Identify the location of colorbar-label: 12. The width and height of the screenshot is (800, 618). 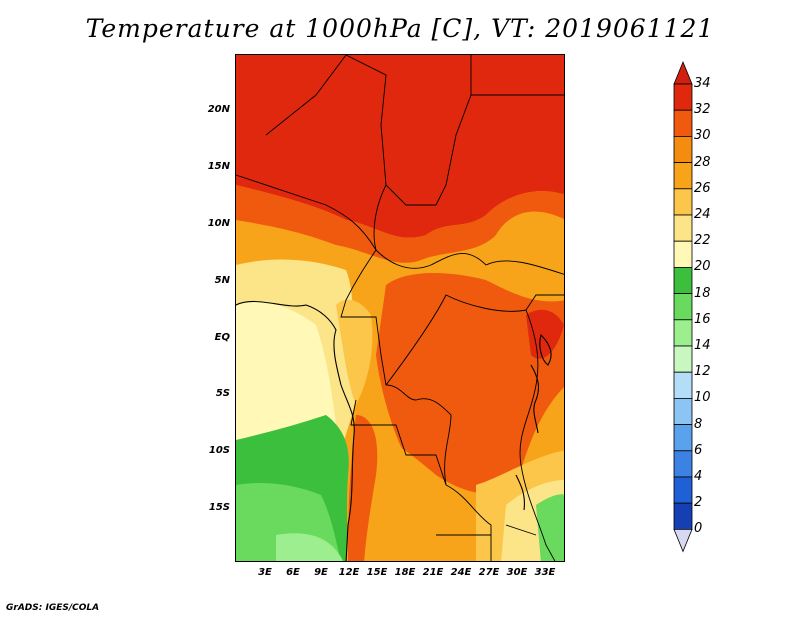
(702, 372).